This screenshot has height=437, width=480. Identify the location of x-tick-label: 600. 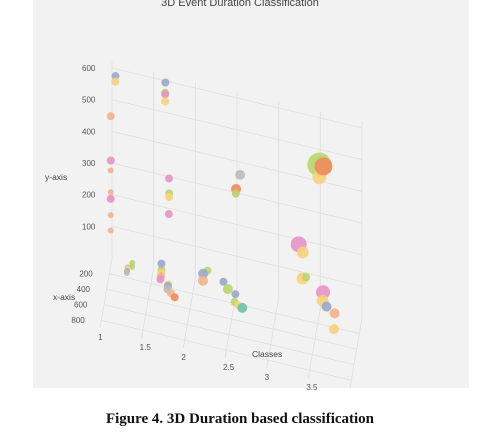
(81, 305).